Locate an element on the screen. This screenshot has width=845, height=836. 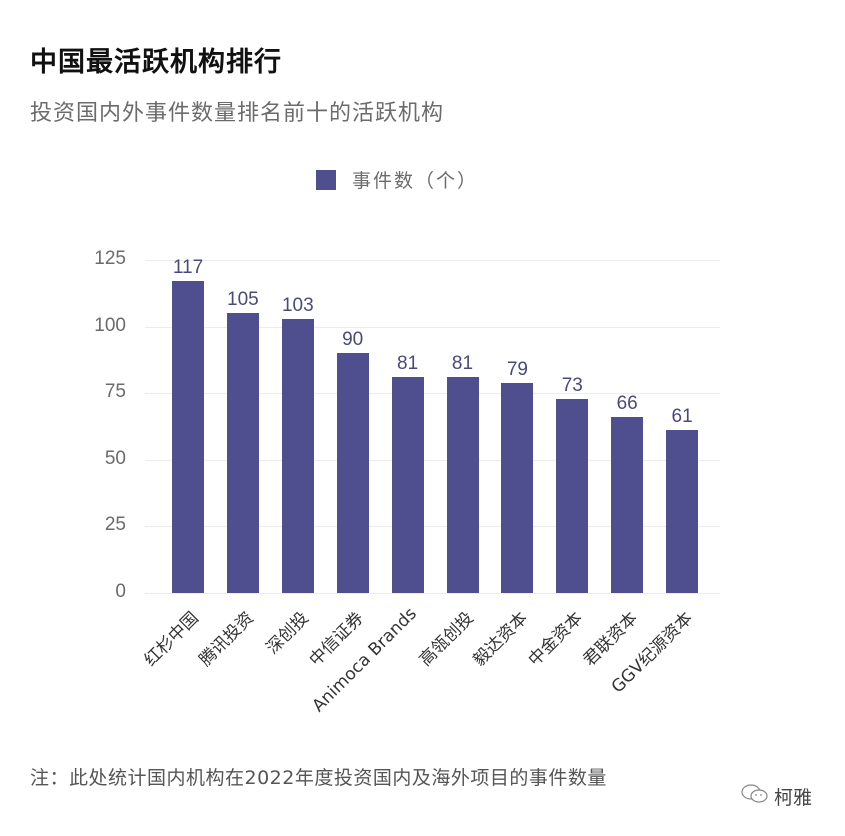
bar-value-label: 66 is located at coordinates (627, 404).